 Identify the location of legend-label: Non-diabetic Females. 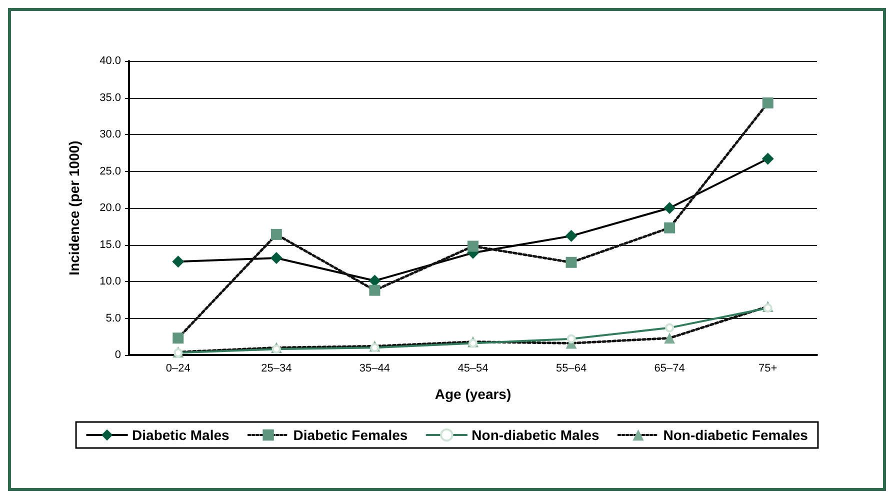
(735, 435).